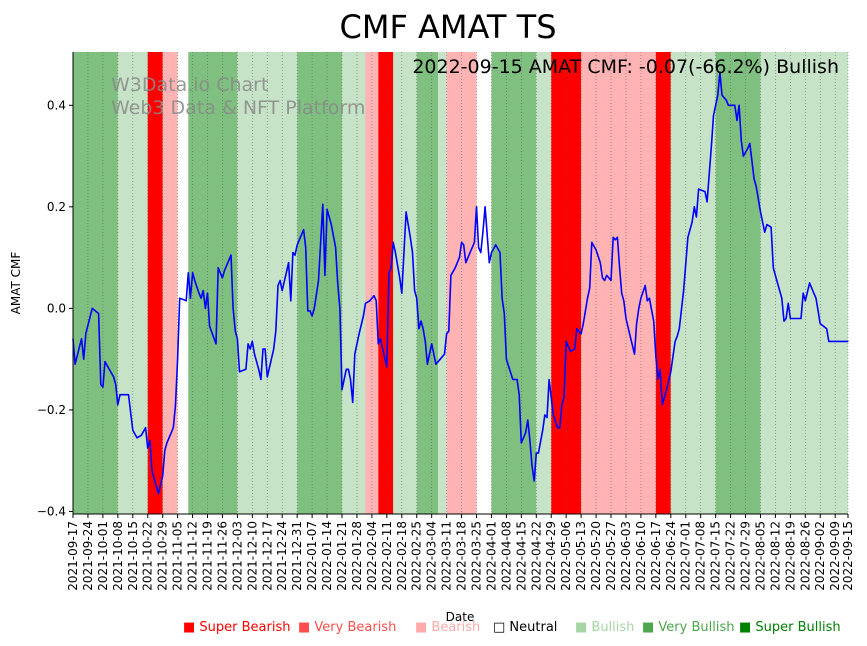 The width and height of the screenshot is (867, 646). What do you see at coordinates (790, 627) in the screenshot?
I see `legend-item-super-bullish: ■ Super Bullish` at bounding box center [790, 627].